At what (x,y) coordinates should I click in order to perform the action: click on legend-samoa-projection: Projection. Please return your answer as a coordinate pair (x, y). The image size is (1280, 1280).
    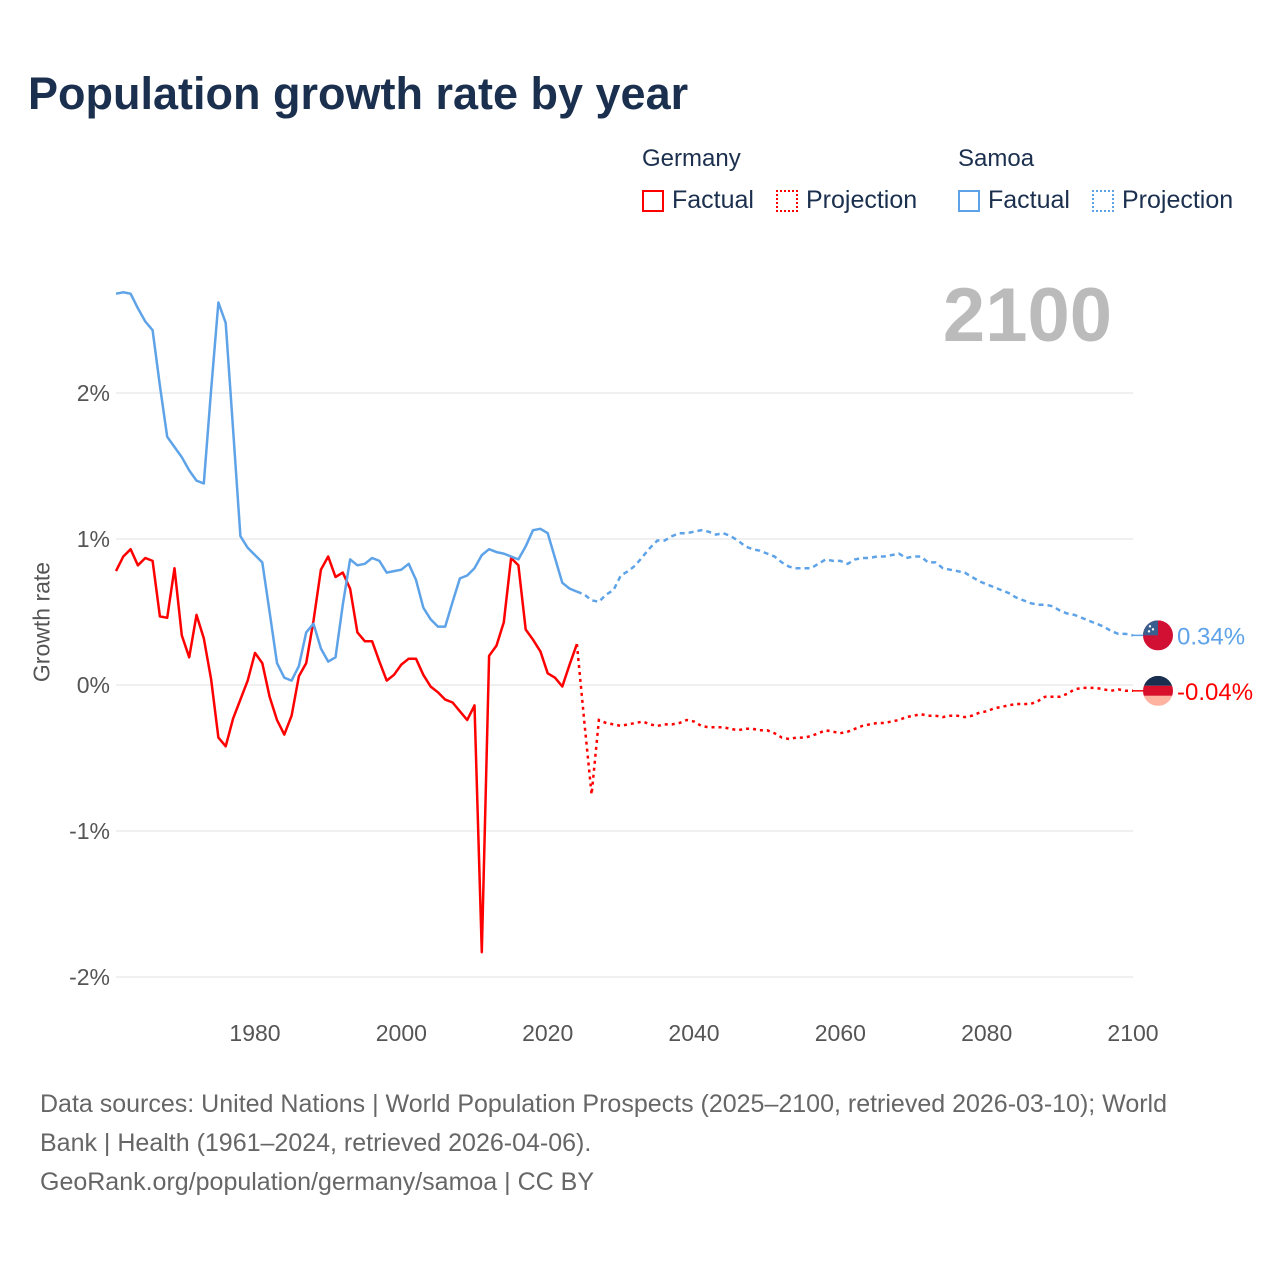
    Looking at the image, I should click on (1162, 200).